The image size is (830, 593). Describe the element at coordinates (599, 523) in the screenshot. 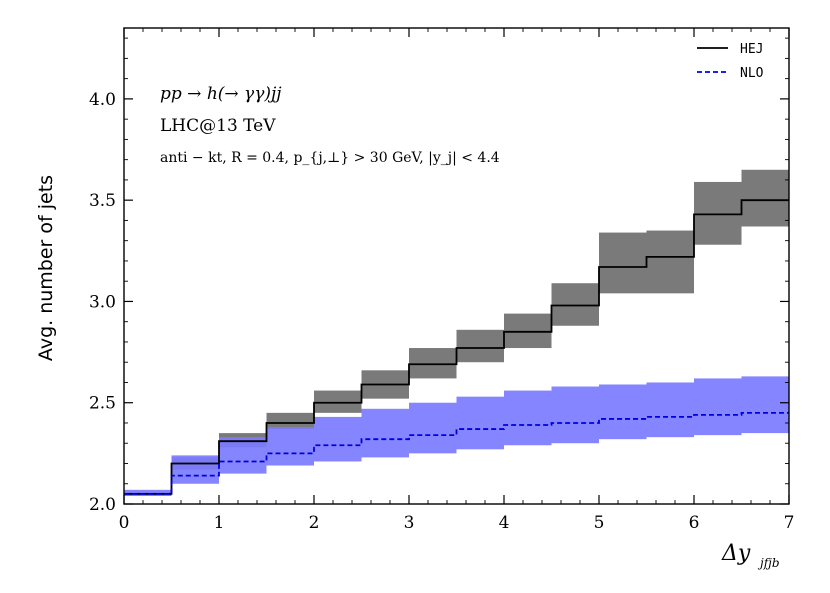

I see `x-tick-label-5: 5` at that location.